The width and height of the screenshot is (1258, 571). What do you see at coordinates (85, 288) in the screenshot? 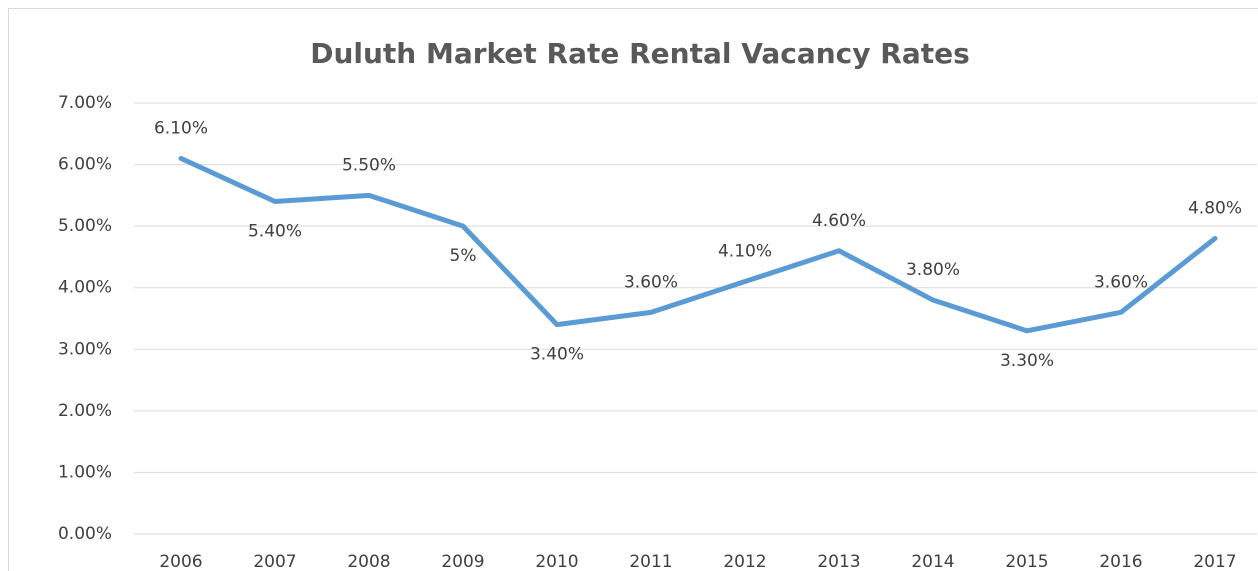
I see `y-tick-label: 4.00%` at bounding box center [85, 288].